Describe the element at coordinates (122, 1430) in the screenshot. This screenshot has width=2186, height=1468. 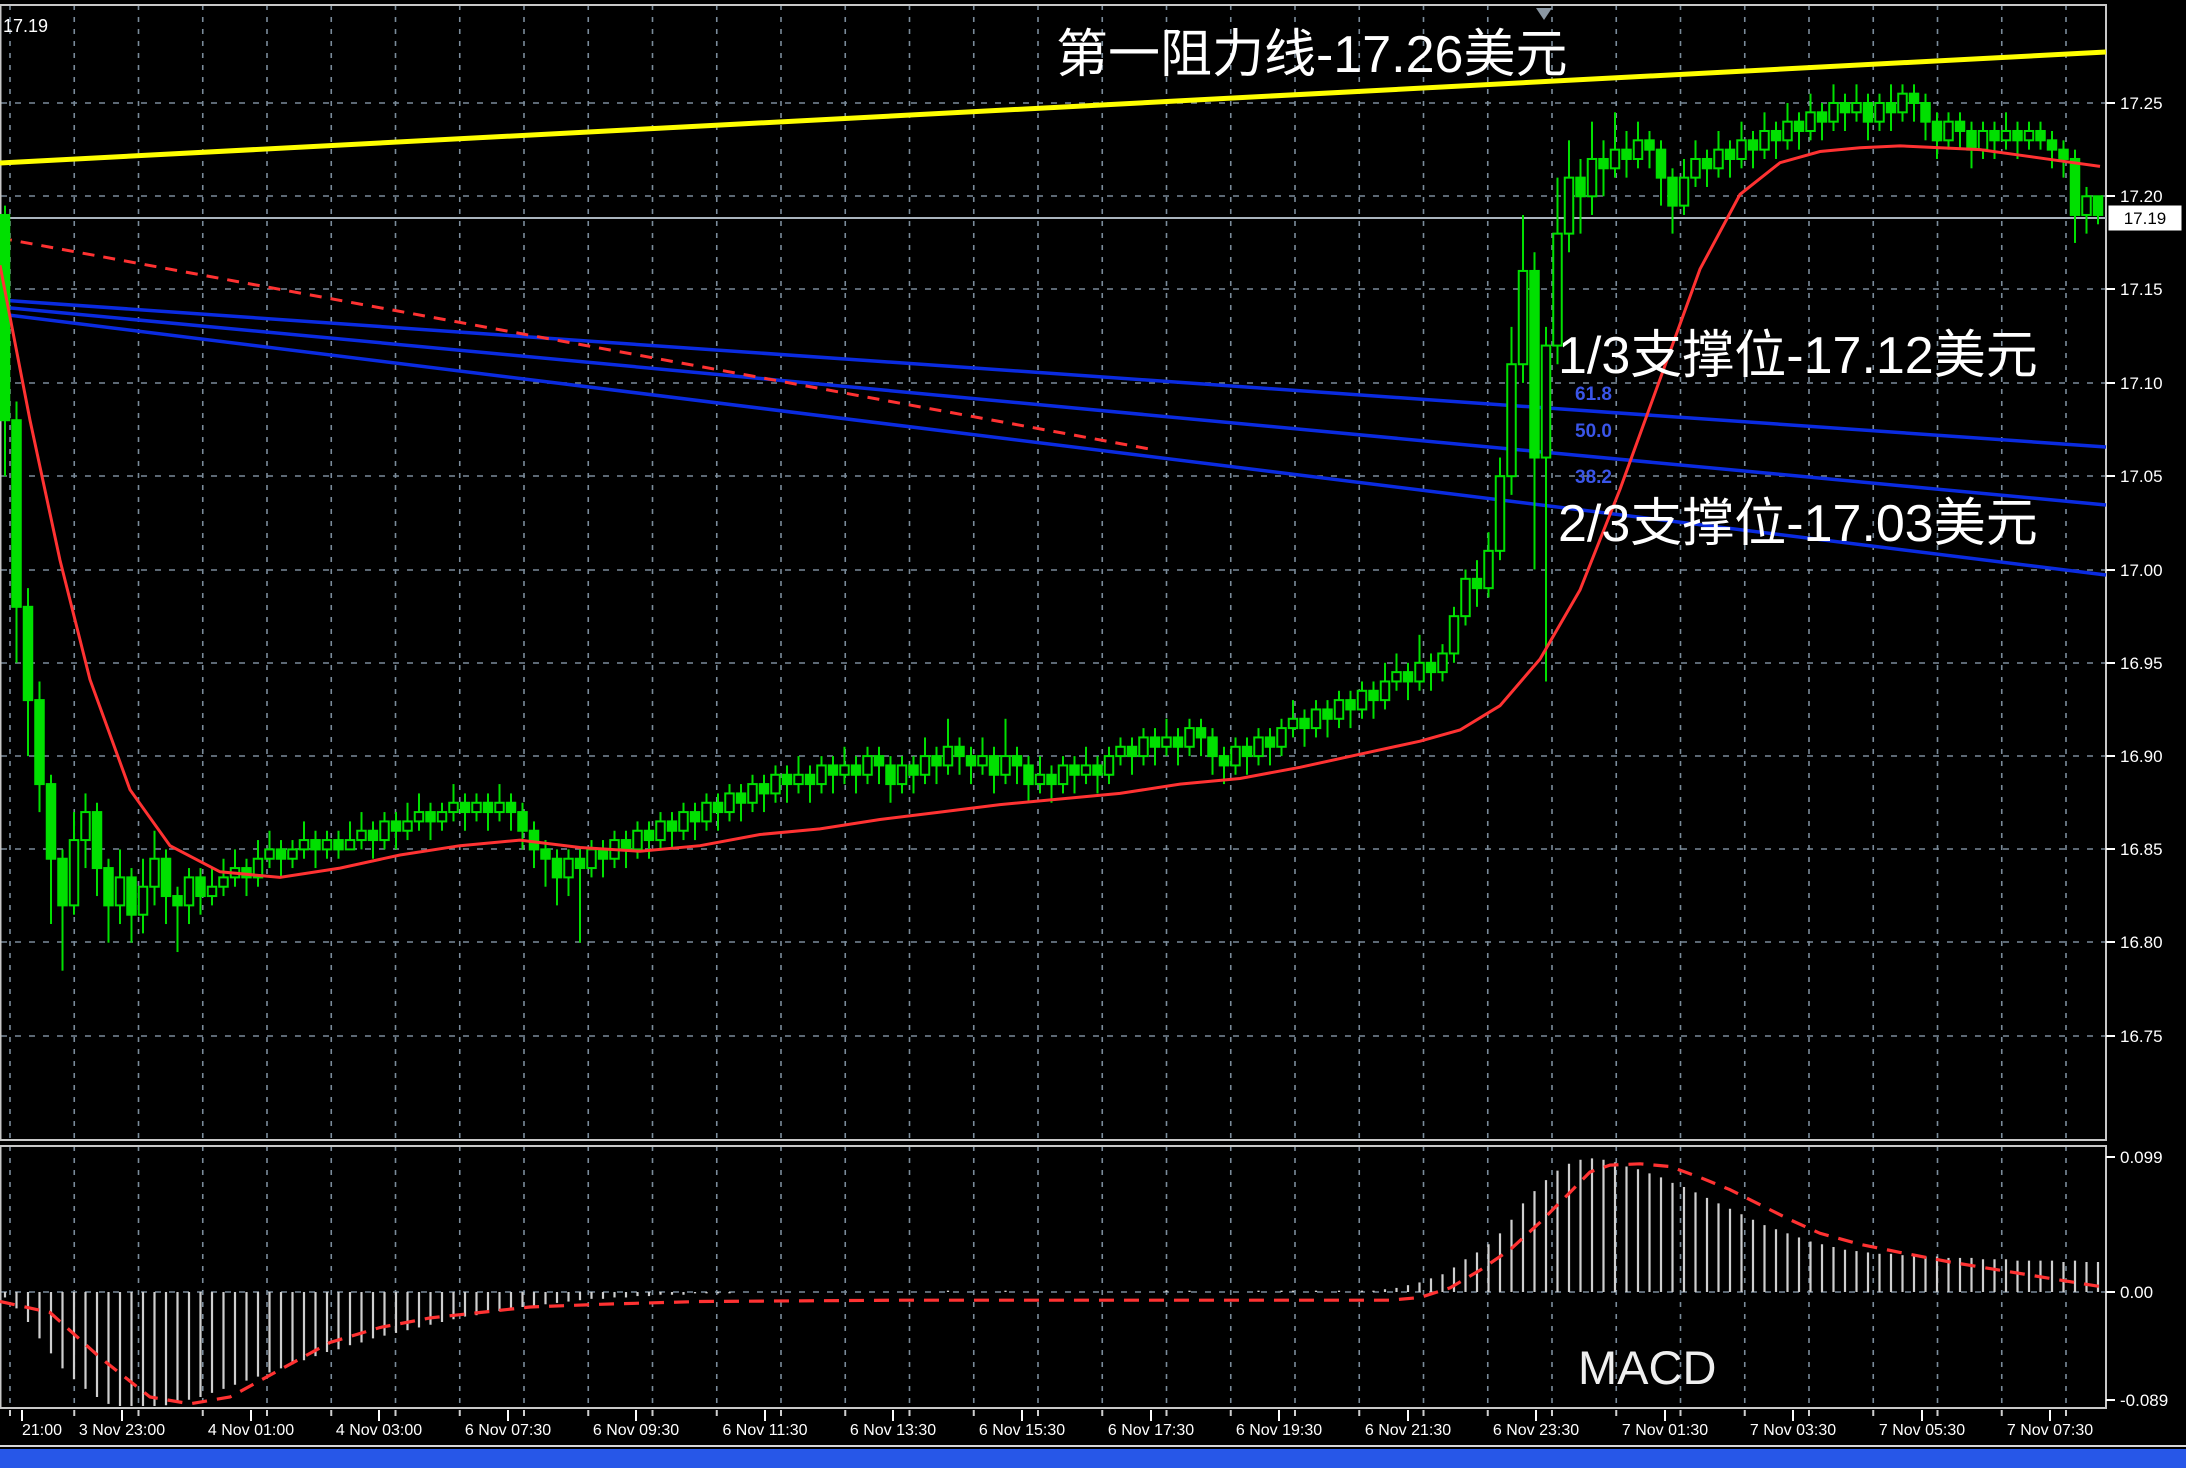
I see `time-axis-label: 3 Nov 23:00` at that location.